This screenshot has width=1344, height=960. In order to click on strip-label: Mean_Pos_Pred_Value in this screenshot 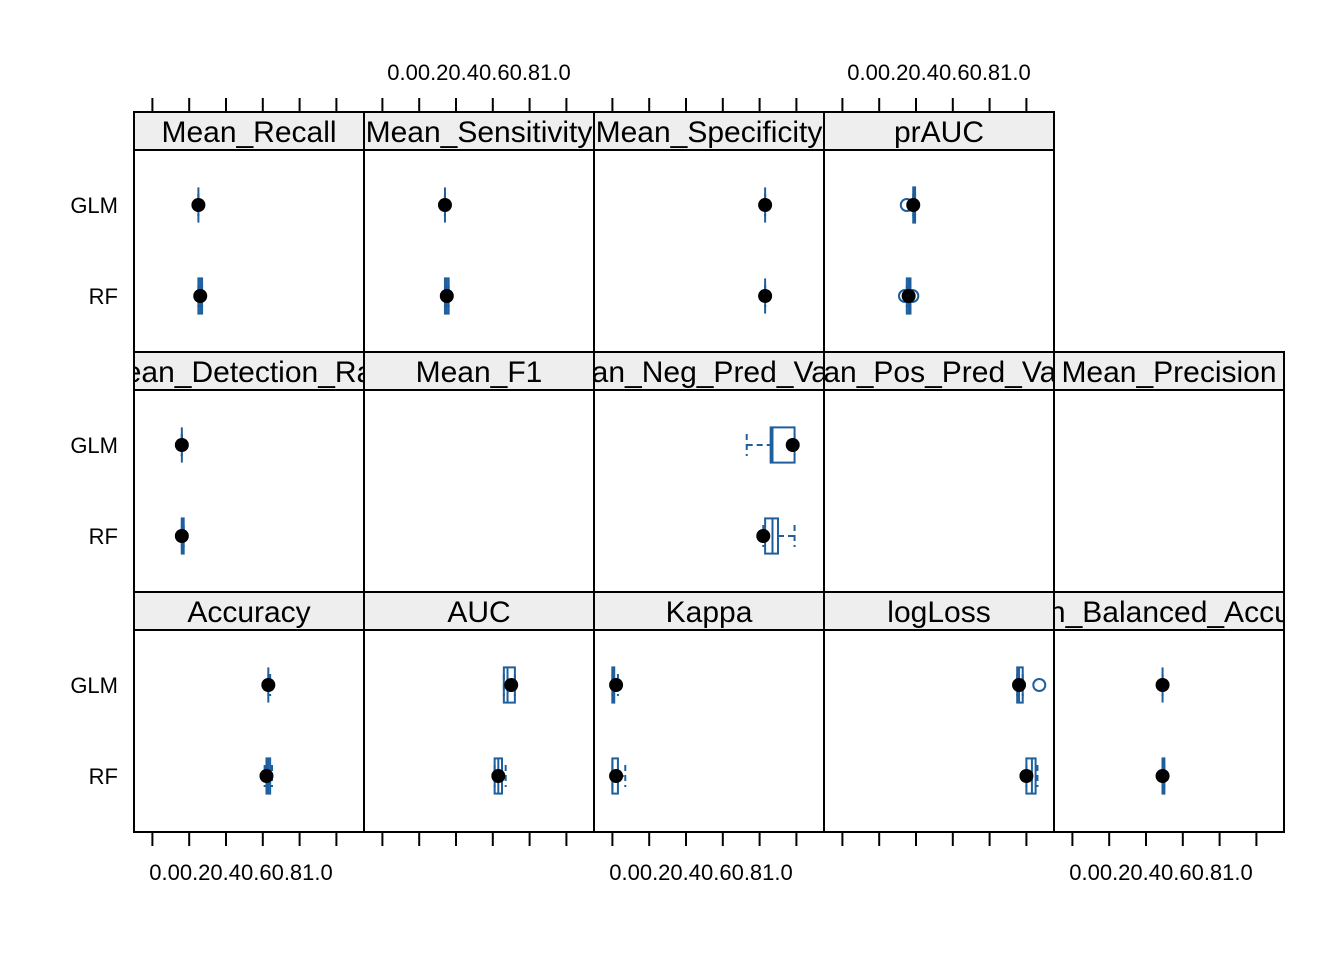, I will do `click(939, 372)`.